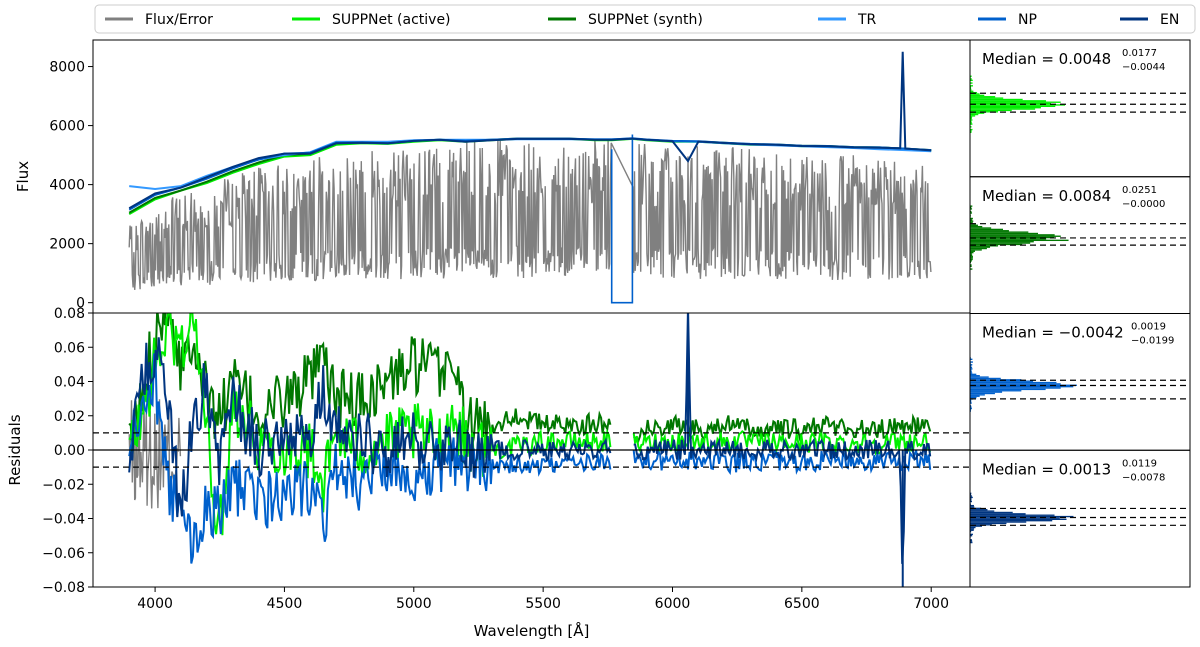 The width and height of the screenshot is (1200, 647). What do you see at coordinates (543, 604) in the screenshot?
I see `x-tick-label: 5500` at bounding box center [543, 604].